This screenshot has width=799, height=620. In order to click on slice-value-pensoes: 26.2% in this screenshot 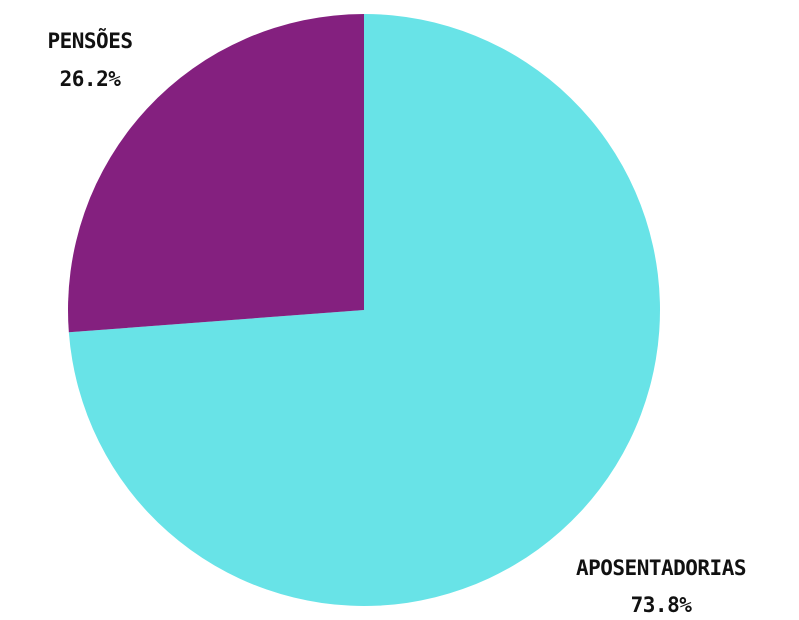, I will do `click(91, 79)`.